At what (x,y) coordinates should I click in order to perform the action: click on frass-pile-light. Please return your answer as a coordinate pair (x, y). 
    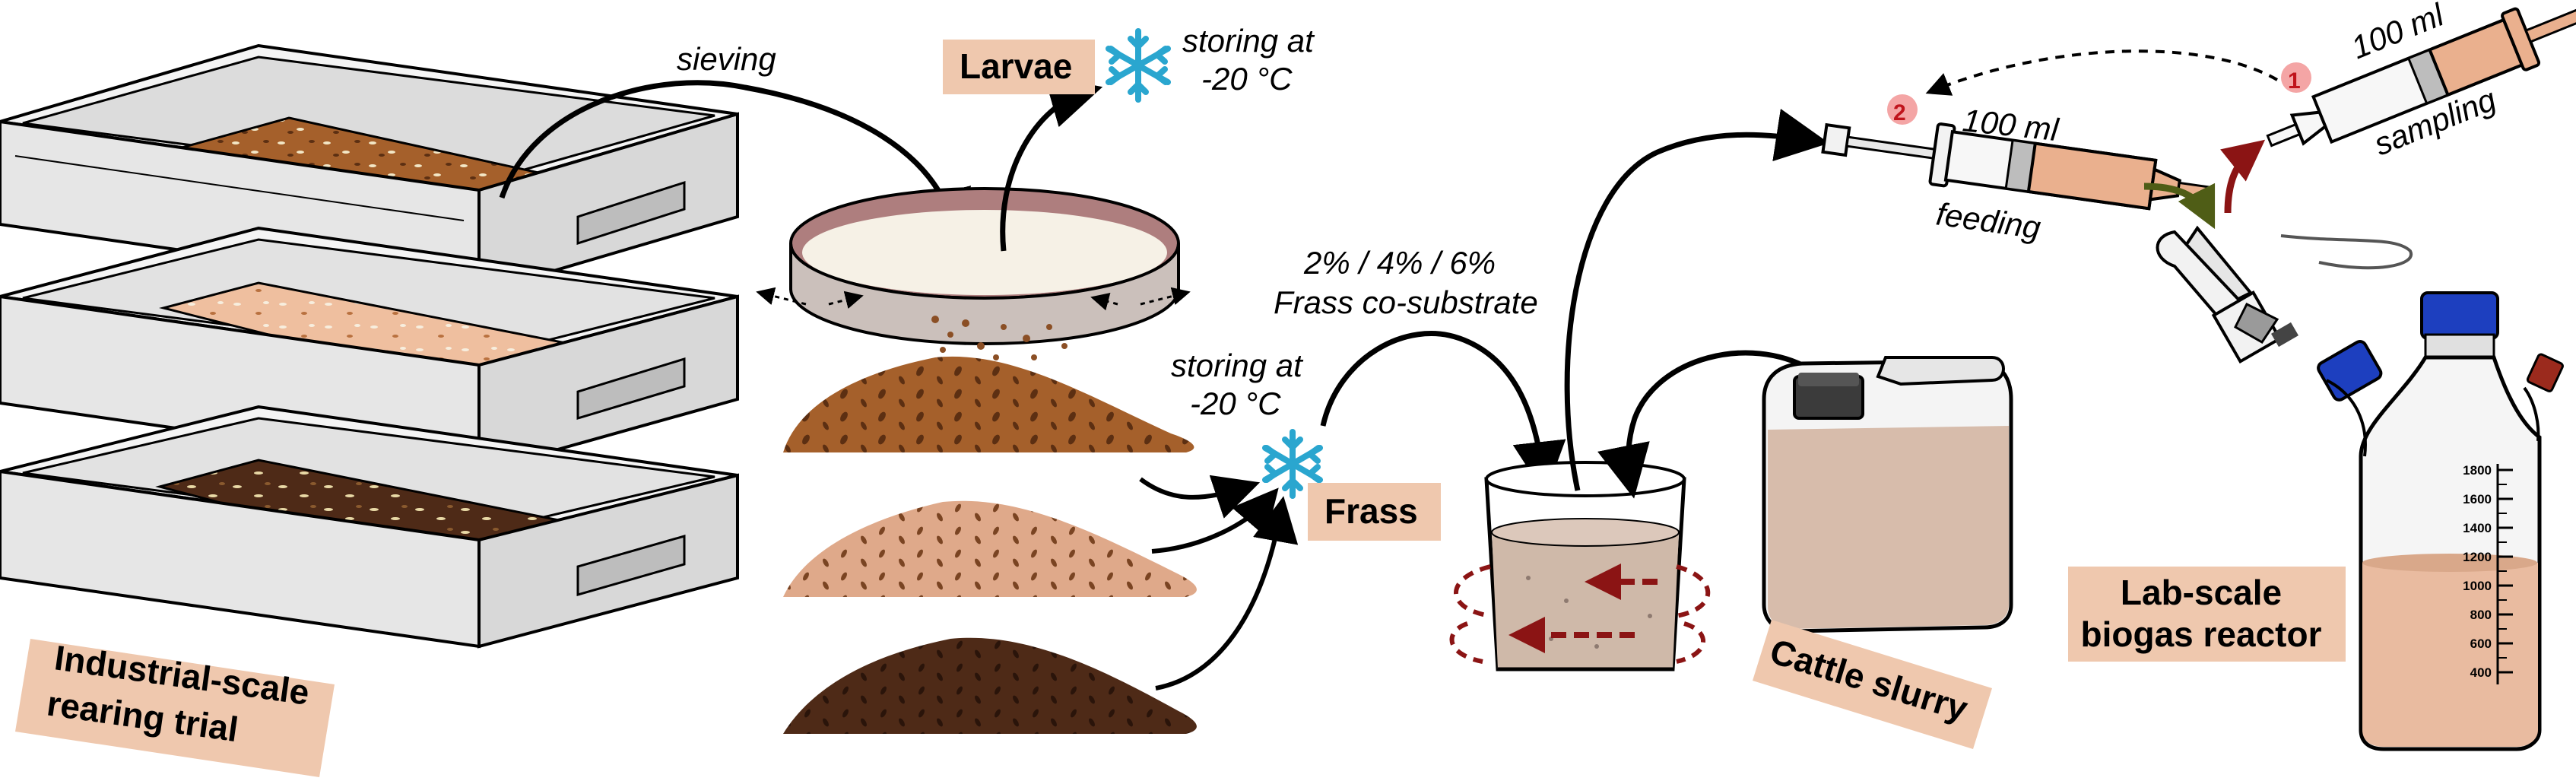
    Looking at the image, I should click on (990, 548).